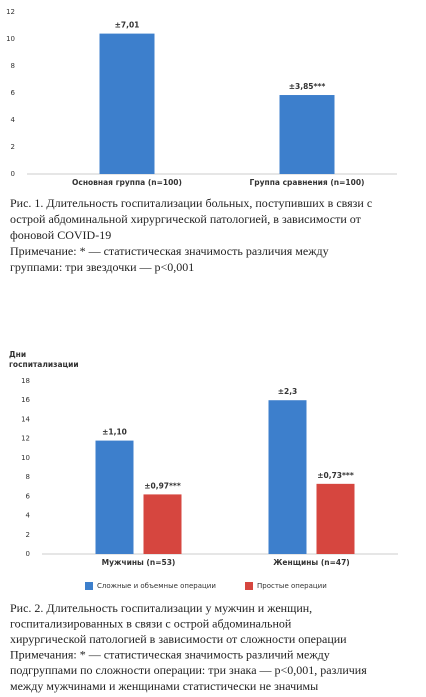 The height and width of the screenshot is (697, 426). I want to click on x-tick-label: Женщины (n=47), so click(311, 562).